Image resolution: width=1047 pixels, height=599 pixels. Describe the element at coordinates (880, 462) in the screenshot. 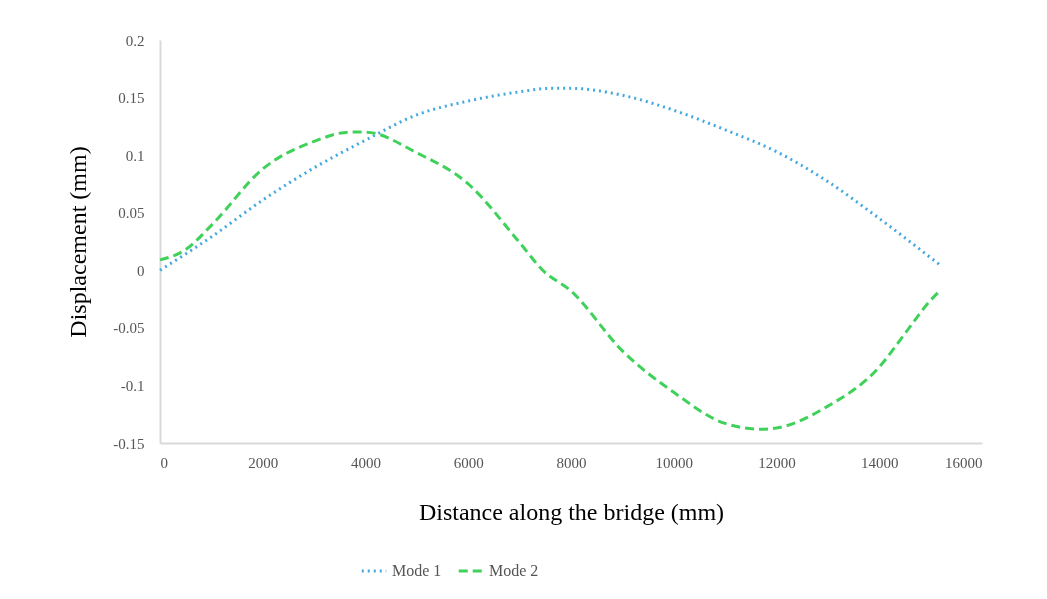

I see `x-tick-label: 14000` at that location.